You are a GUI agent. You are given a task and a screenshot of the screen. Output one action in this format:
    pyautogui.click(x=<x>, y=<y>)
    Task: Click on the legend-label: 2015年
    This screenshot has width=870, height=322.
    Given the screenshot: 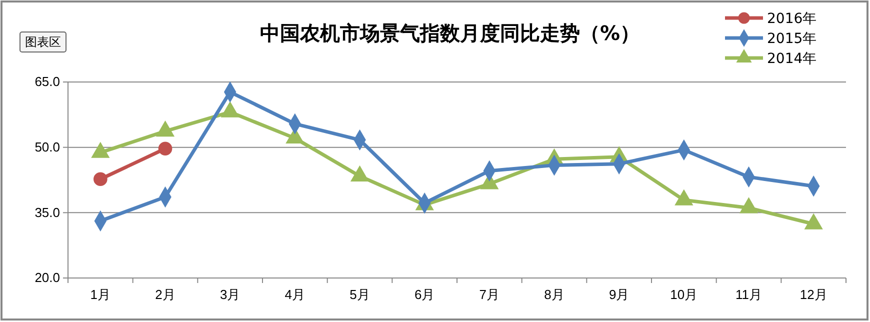 What is the action you would take?
    pyautogui.click(x=792, y=39)
    